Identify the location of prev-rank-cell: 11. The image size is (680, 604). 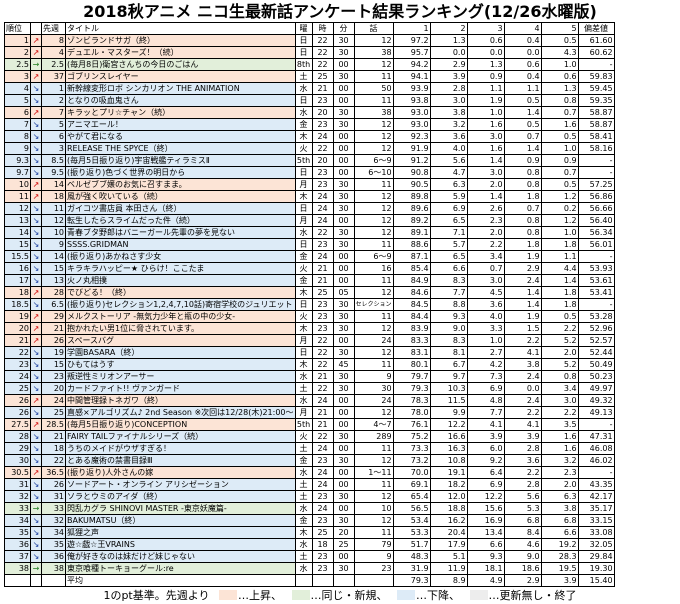
(53, 208).